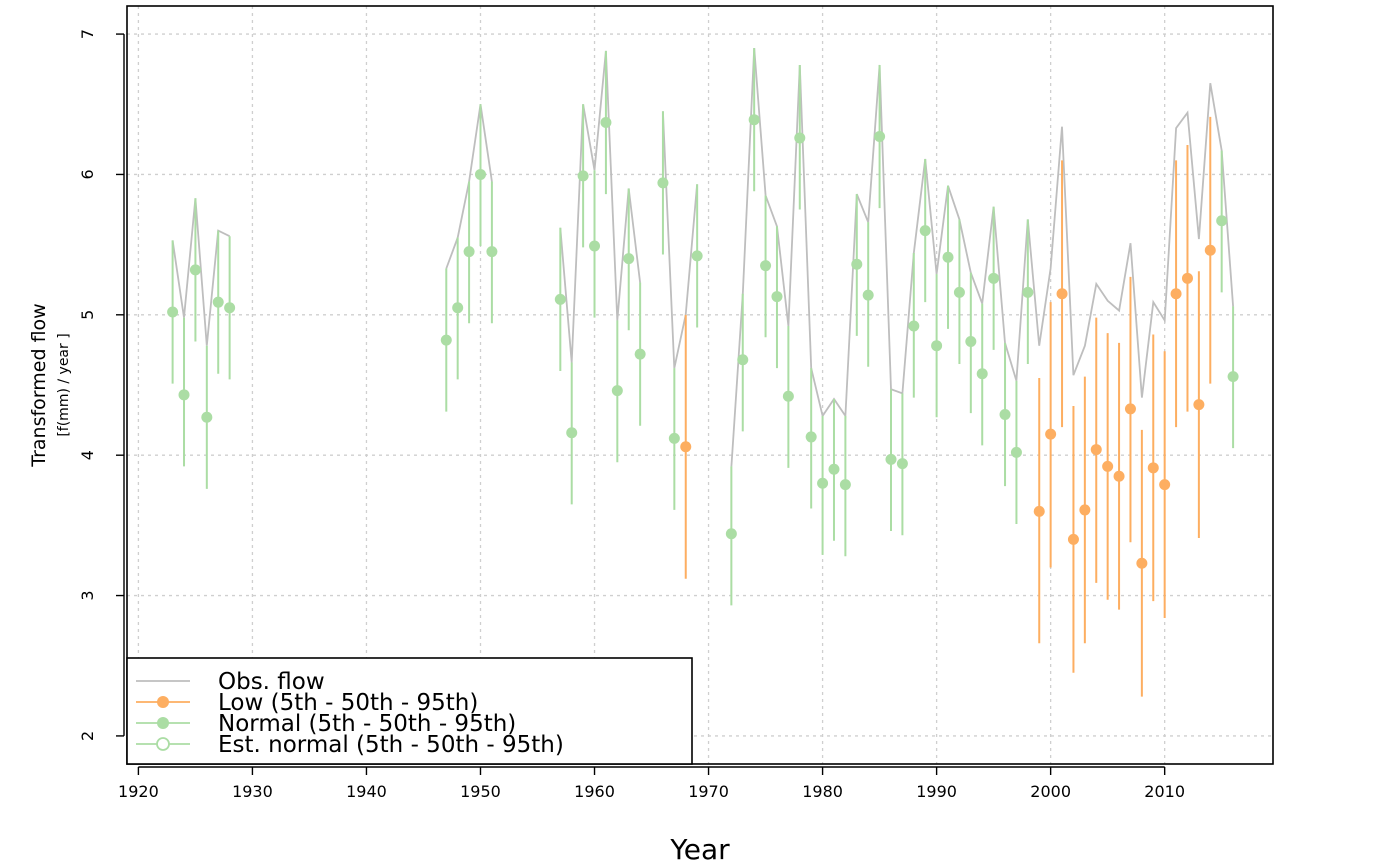  Describe the element at coordinates (708, 791) in the screenshot. I see `x-tick-label: 1970` at that location.